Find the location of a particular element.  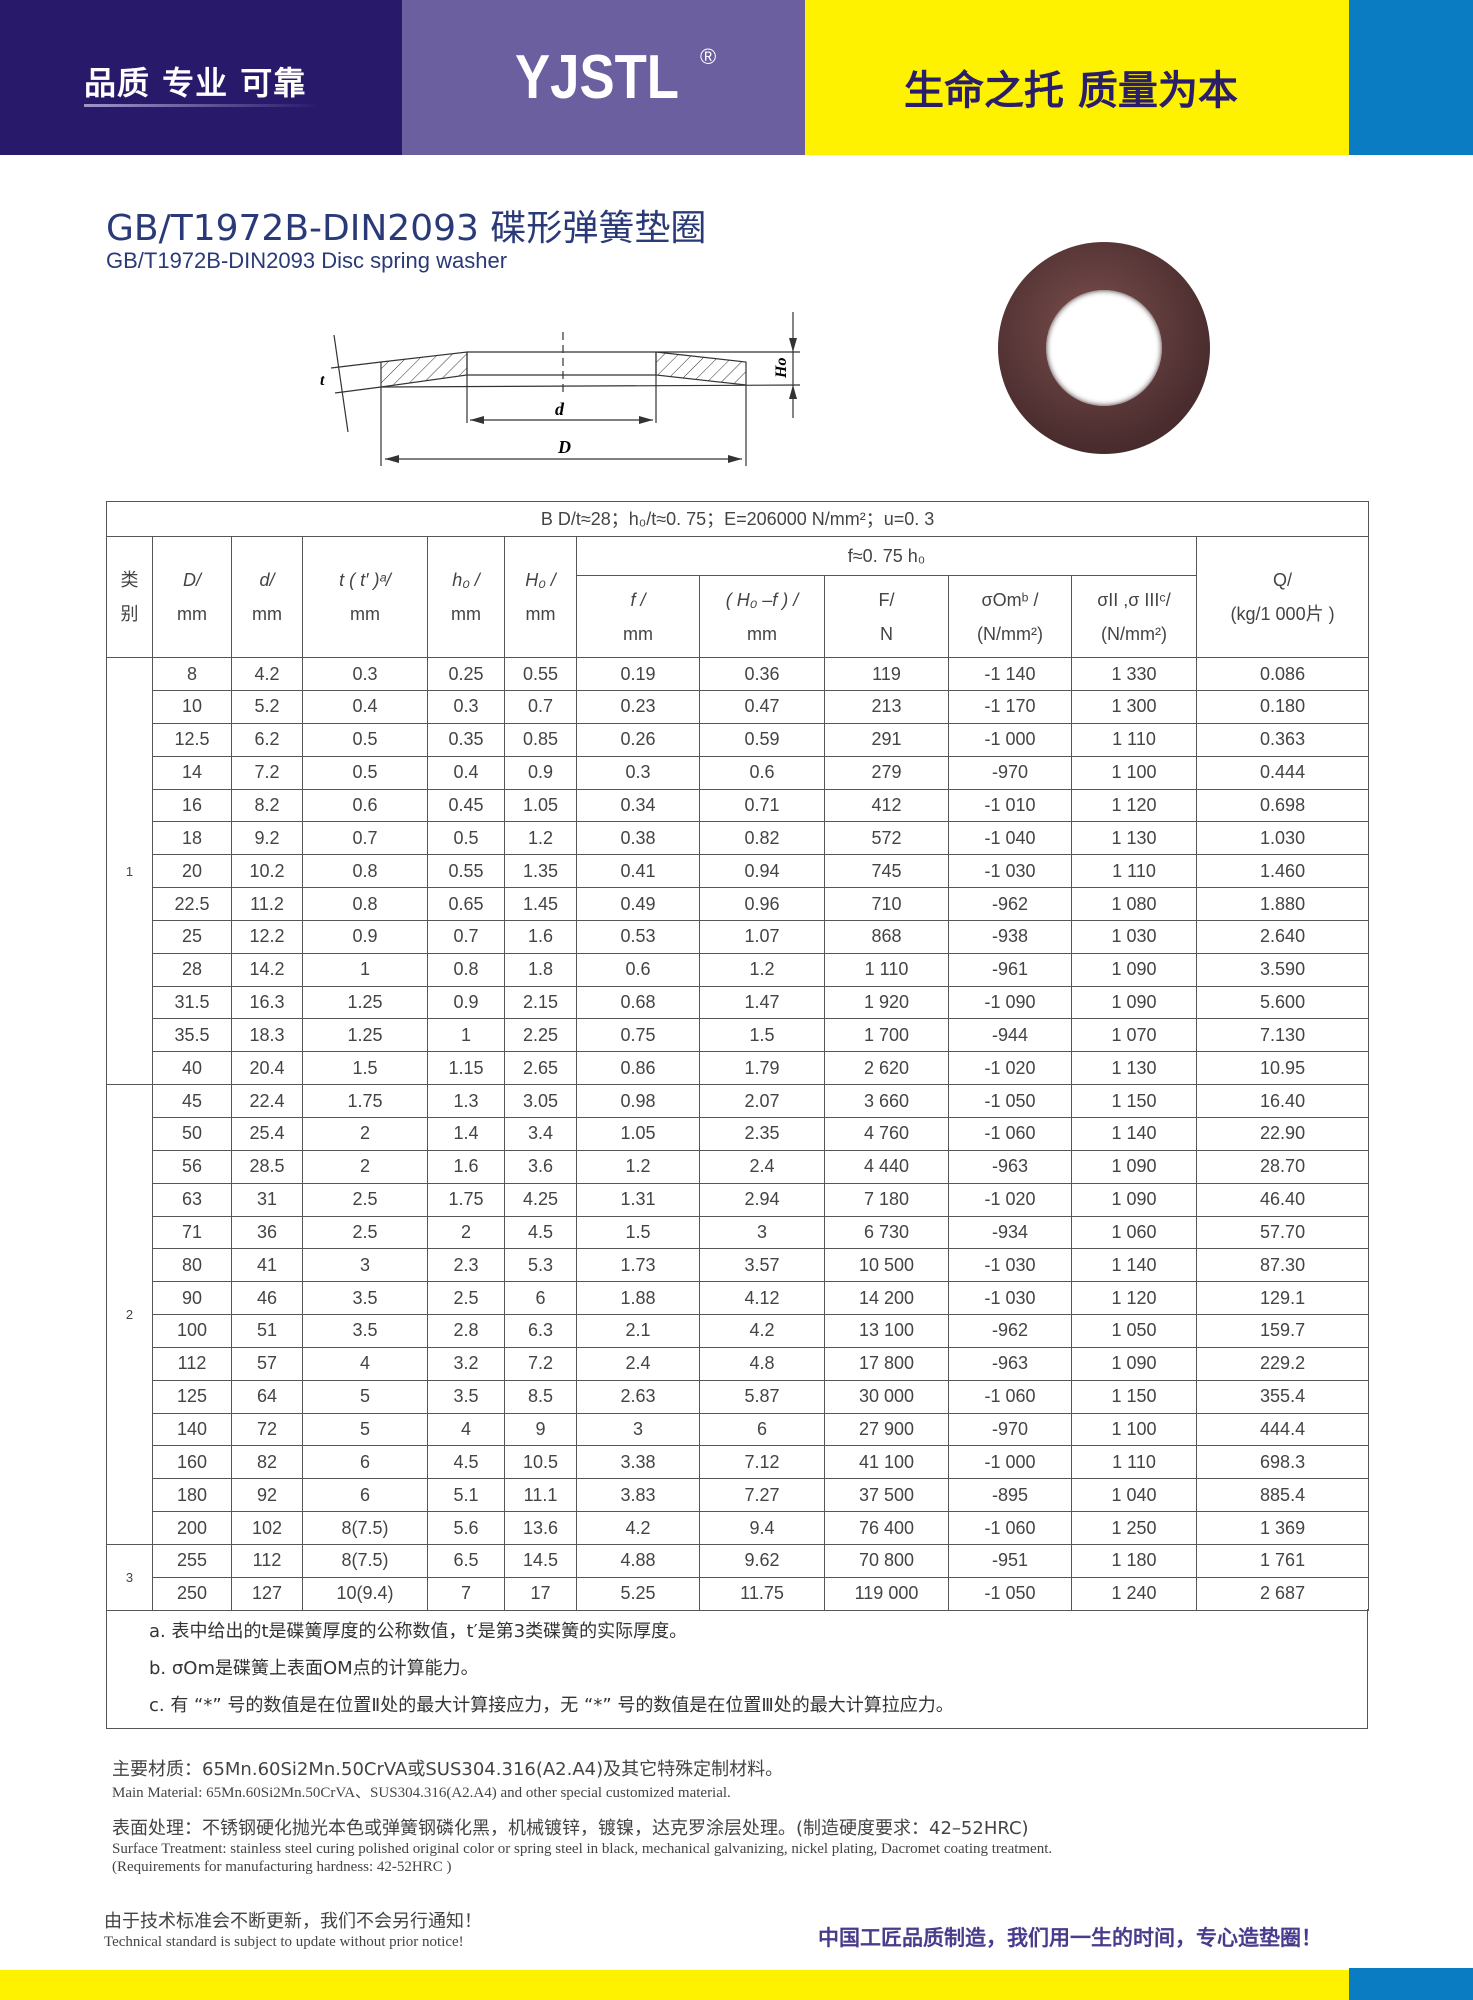

table-cell: 3.5 is located at coordinates (365, 1298).